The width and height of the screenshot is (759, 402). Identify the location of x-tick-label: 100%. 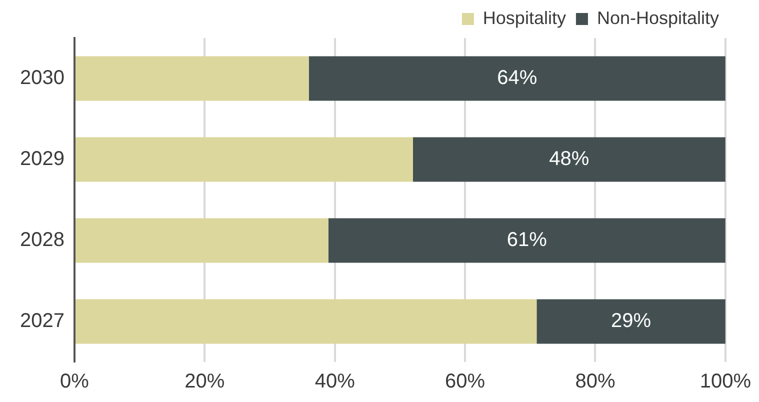
(726, 381).